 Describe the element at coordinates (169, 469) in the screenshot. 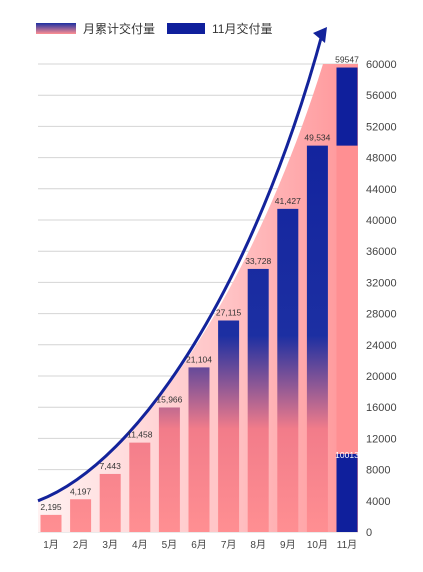

I see `bar-cumulative-5月` at that location.